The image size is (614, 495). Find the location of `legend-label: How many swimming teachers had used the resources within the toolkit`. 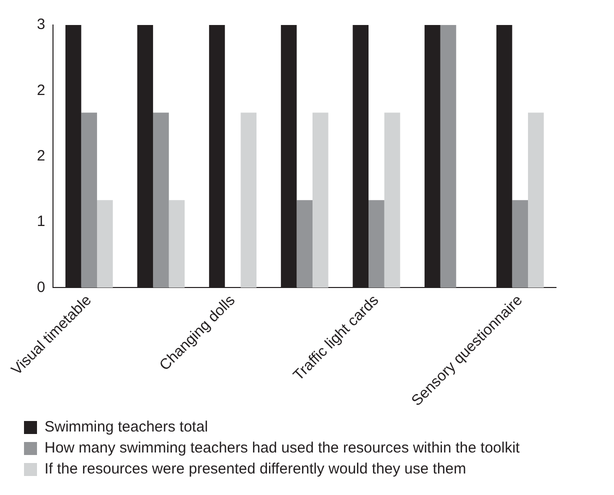

legend-label: How many swimming teachers had used the resources within the toolkit is located at coordinates (282, 448).